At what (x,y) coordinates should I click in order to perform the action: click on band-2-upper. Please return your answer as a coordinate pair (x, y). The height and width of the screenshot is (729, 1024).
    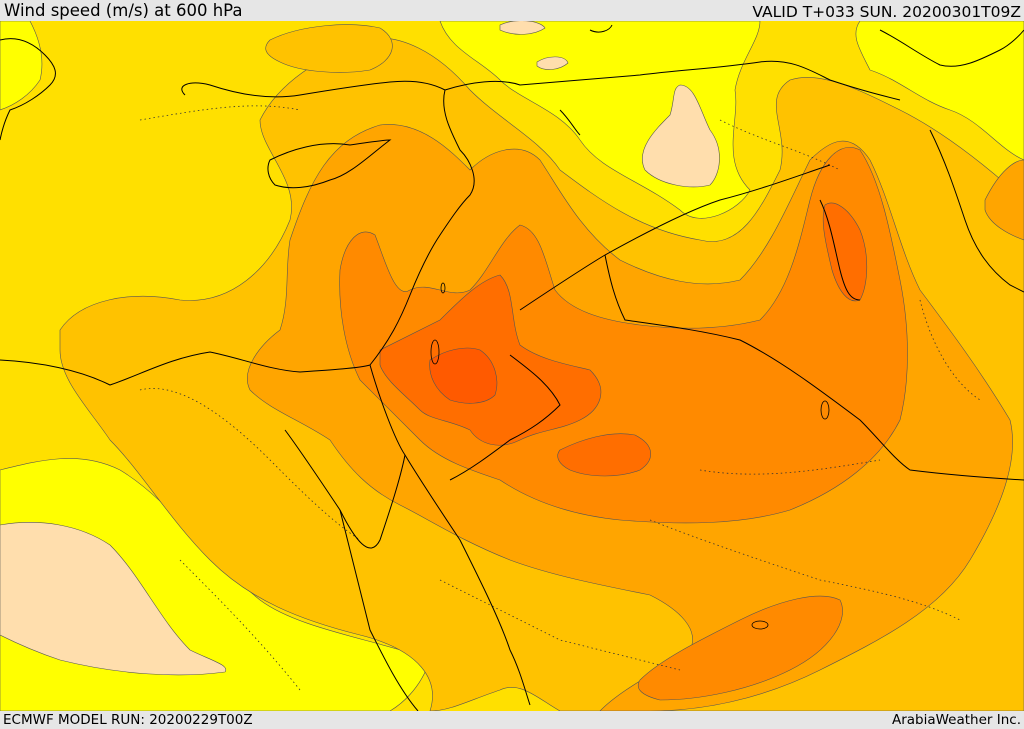
    Looking at the image, I should click on (329, 48).